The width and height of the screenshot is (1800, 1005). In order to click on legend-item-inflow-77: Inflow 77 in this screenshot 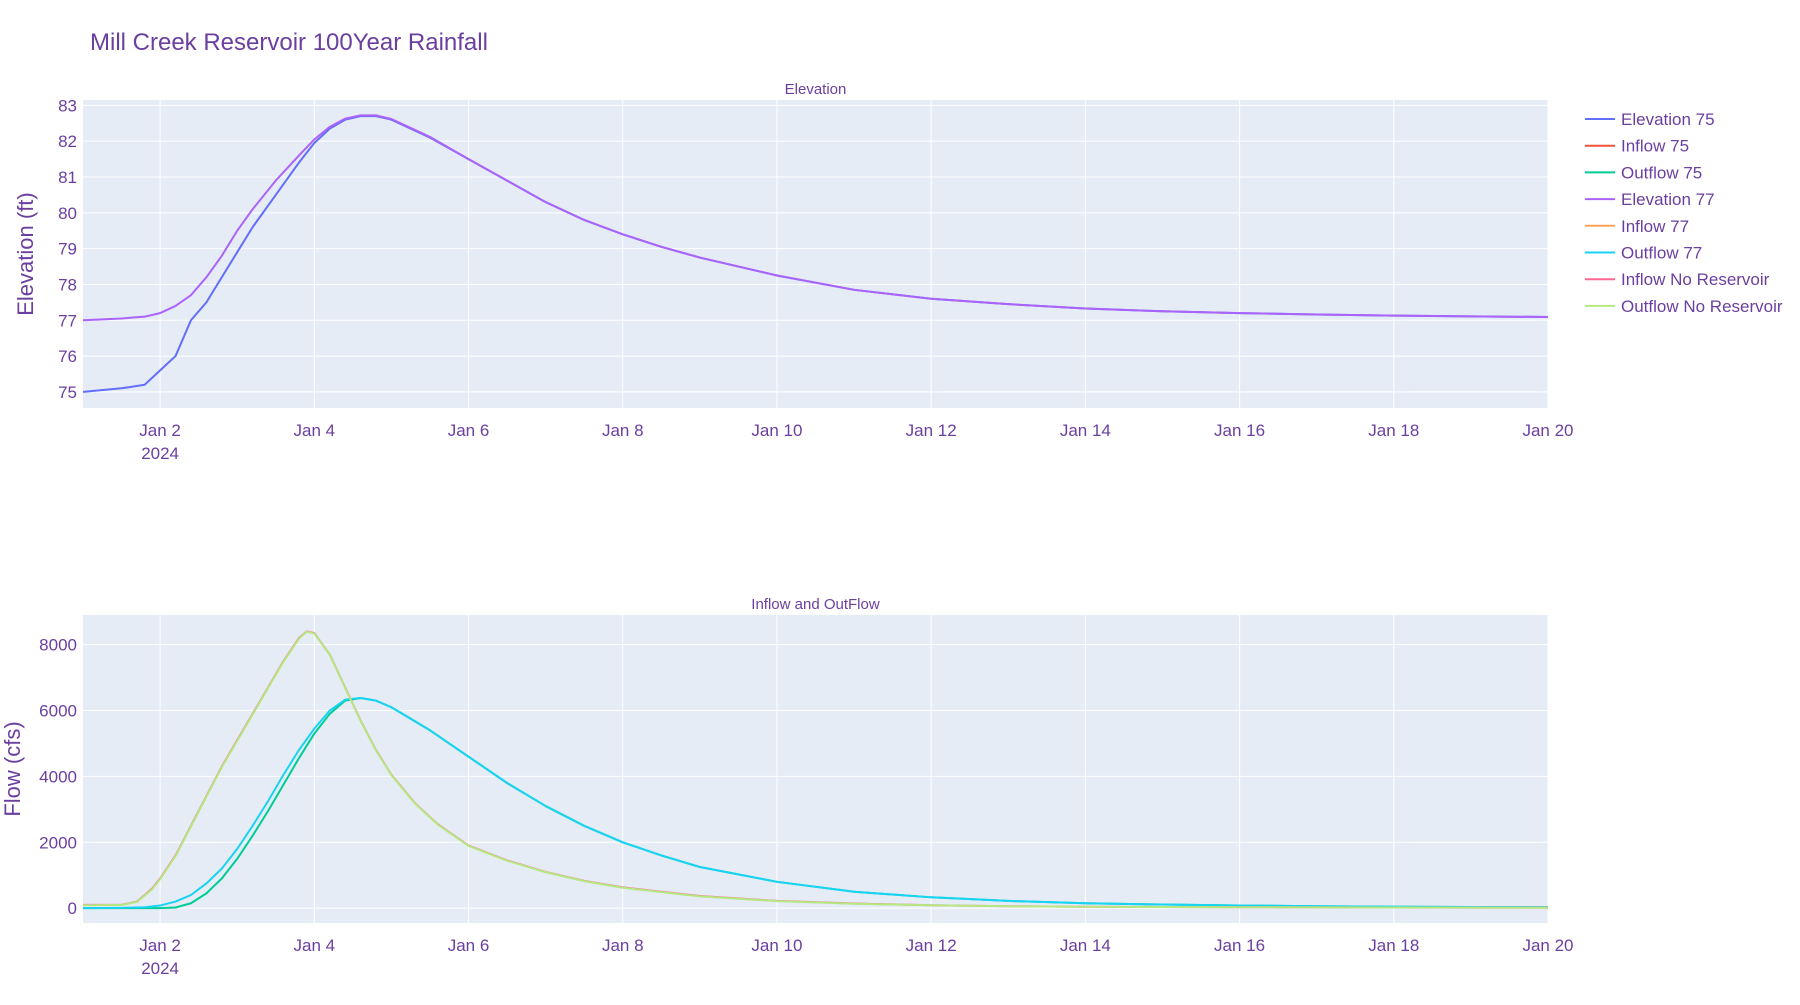, I will do `click(1637, 226)`.